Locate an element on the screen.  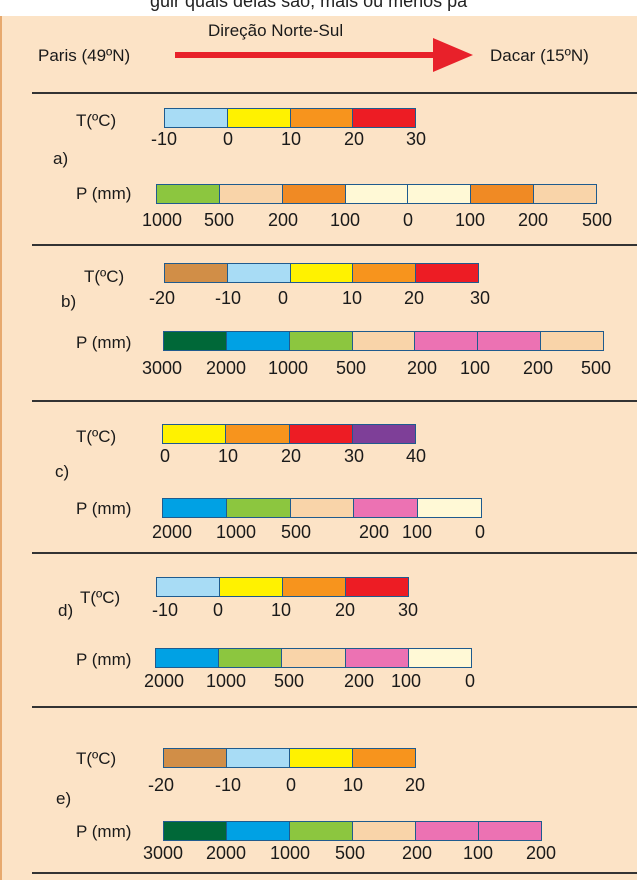
option-letter: d) is located at coordinates (66, 610).